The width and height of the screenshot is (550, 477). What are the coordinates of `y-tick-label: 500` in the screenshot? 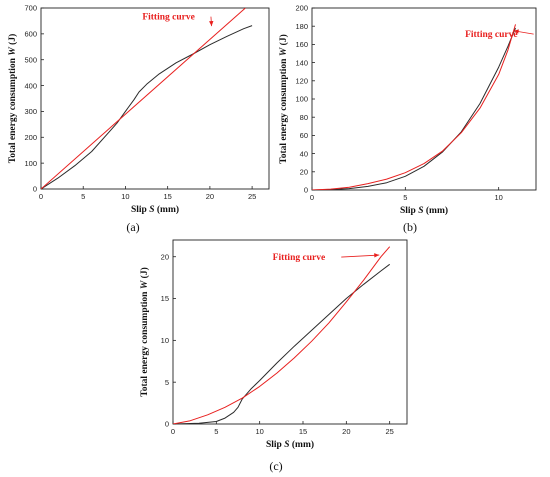 It's located at (30, 59).